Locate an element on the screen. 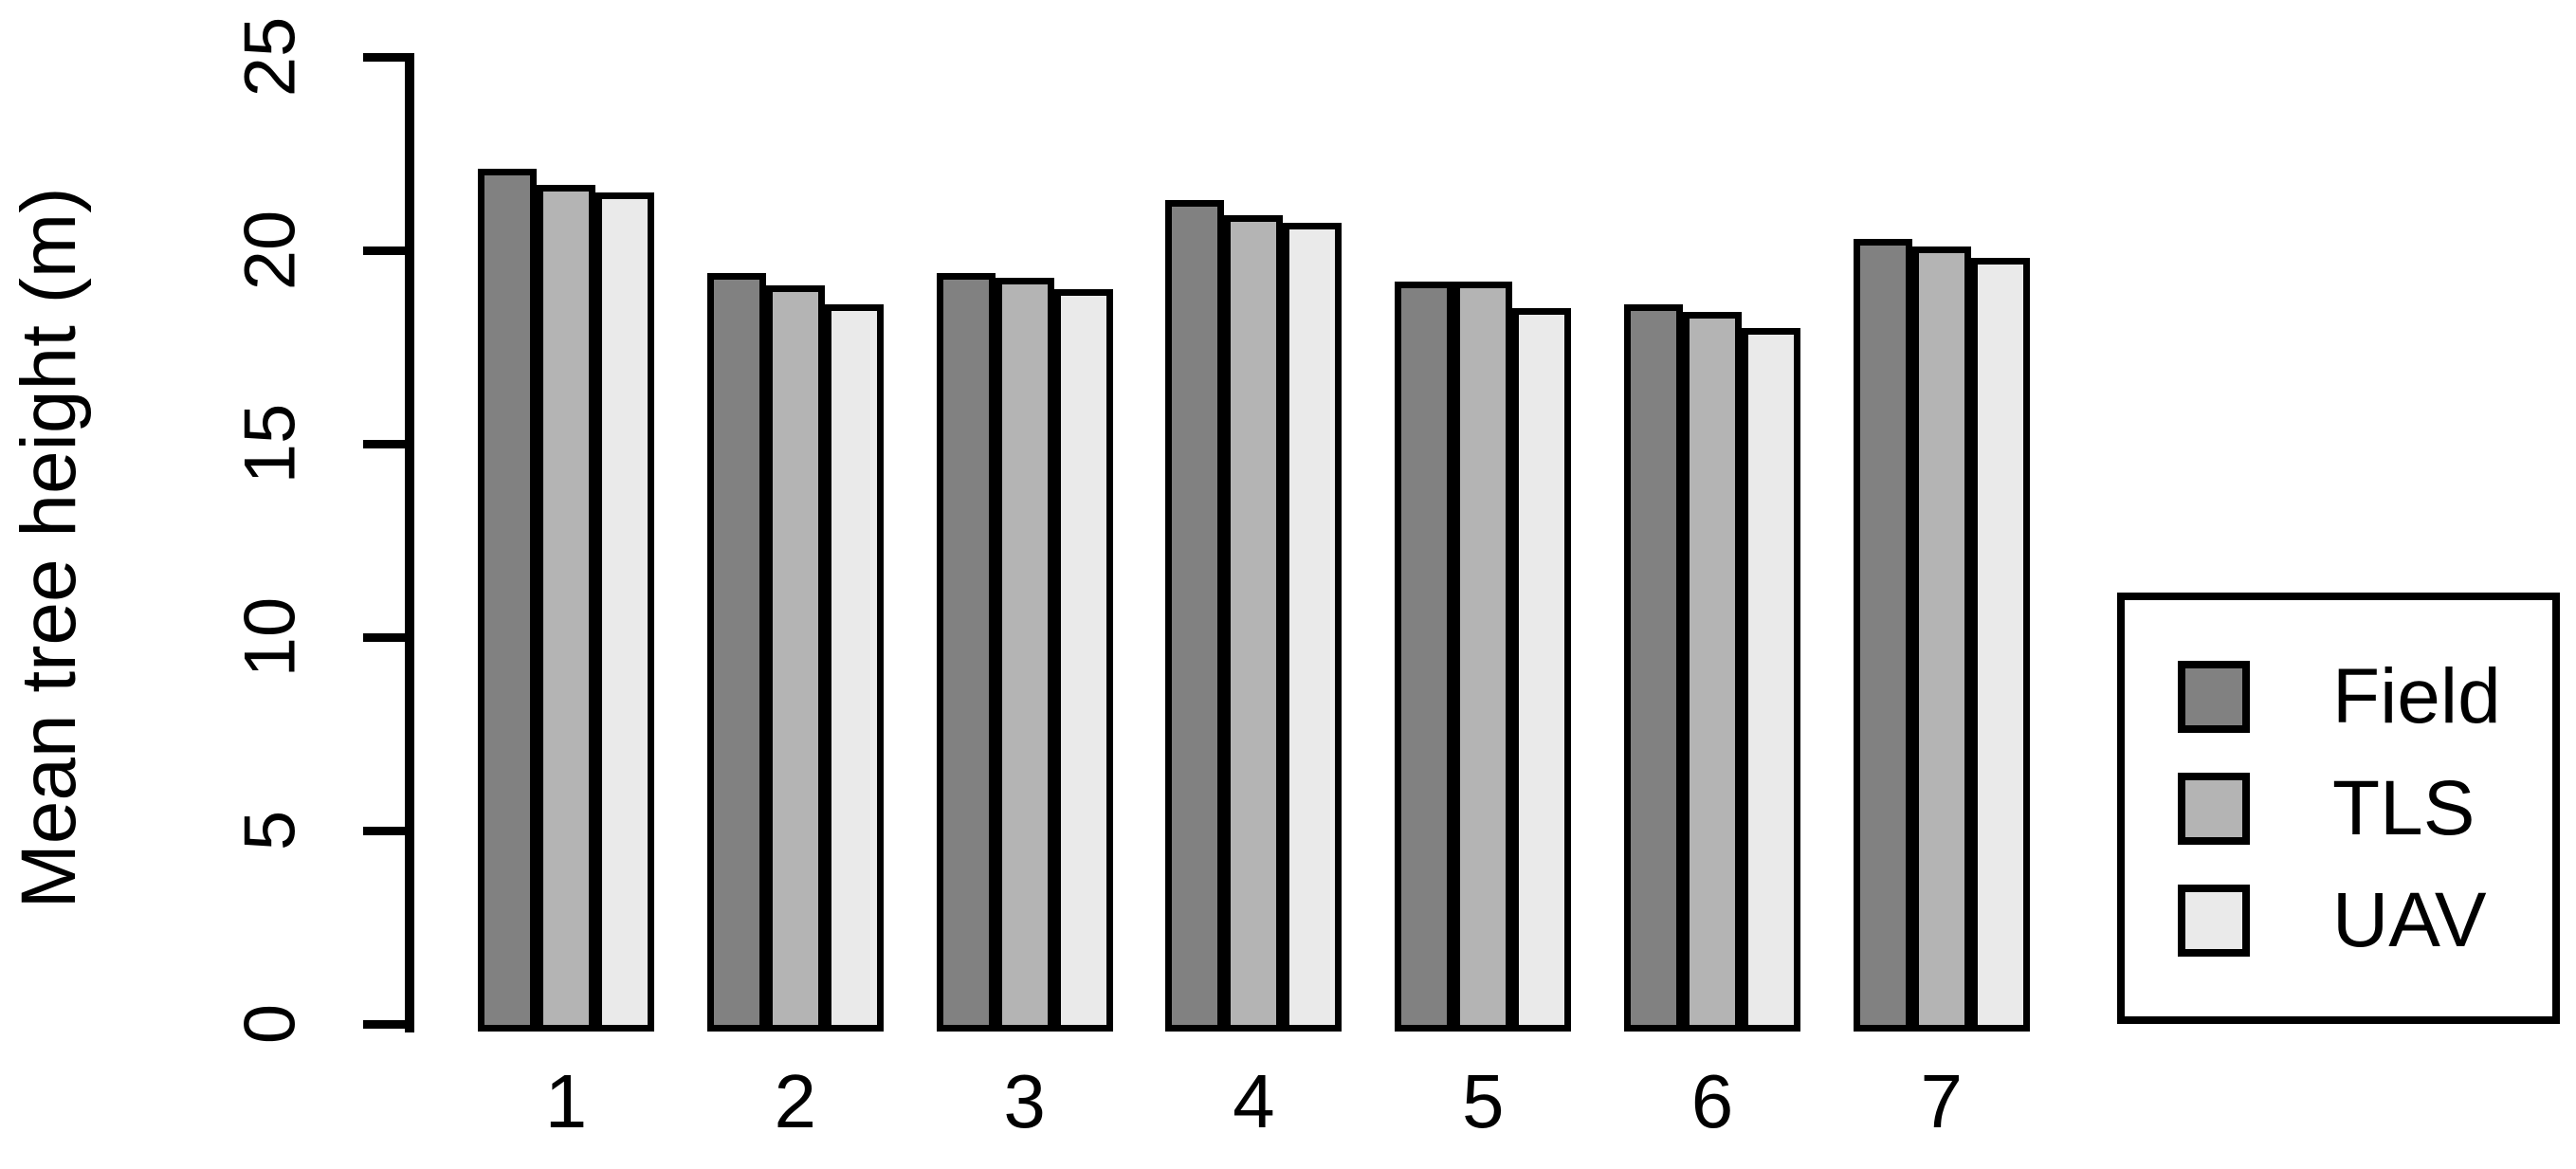 The height and width of the screenshot is (1169, 2576). legend-label: Field is located at coordinates (2416, 696).